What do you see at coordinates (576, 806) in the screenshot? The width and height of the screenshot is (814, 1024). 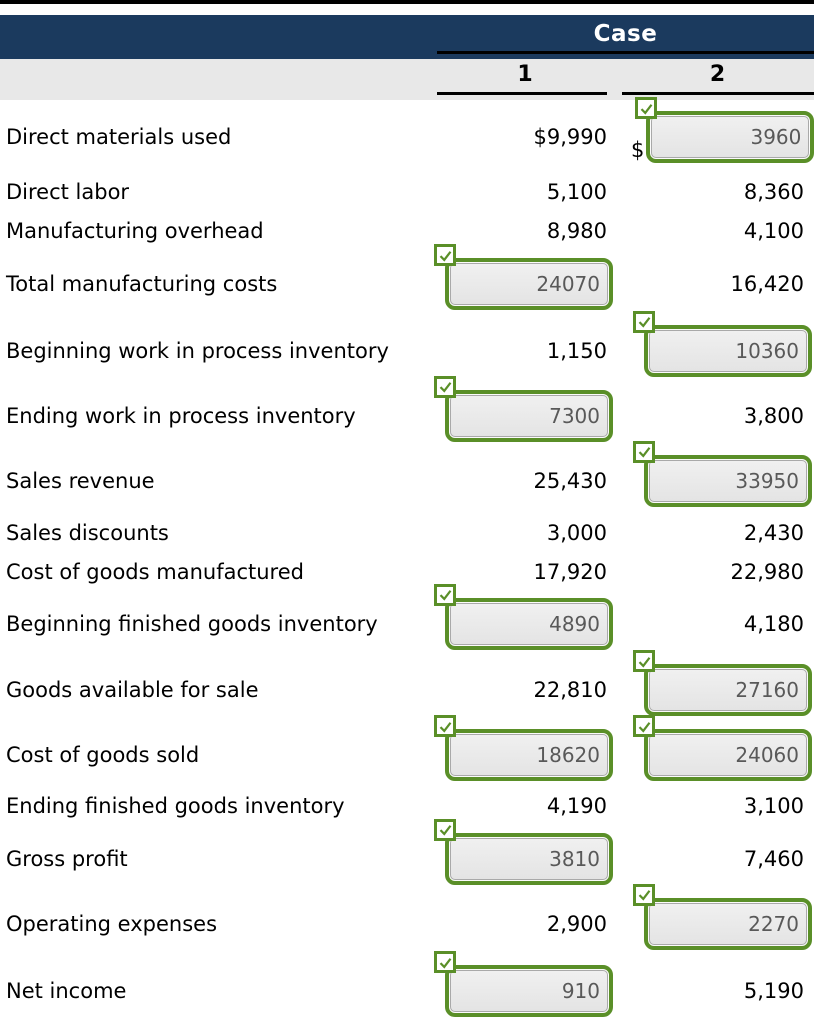 I see `case1-value: 4,190` at bounding box center [576, 806].